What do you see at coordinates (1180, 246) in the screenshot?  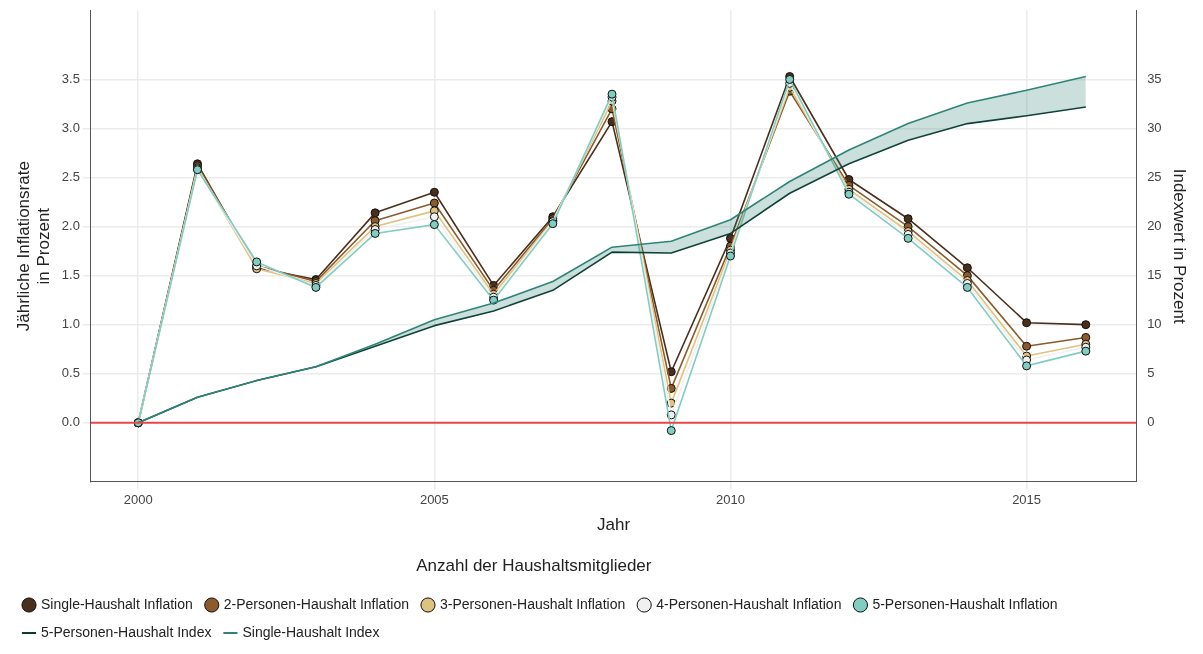 I see `y2-axis-title: Indexwert in Prozent` at bounding box center [1180, 246].